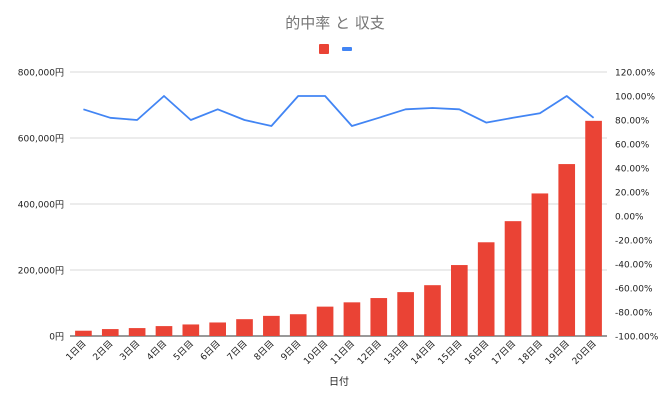 Image resolution: width=671 pixels, height=410 pixels. What do you see at coordinates (396, 352) in the screenshot?
I see `x-tick-label: 13日目` at bounding box center [396, 352].